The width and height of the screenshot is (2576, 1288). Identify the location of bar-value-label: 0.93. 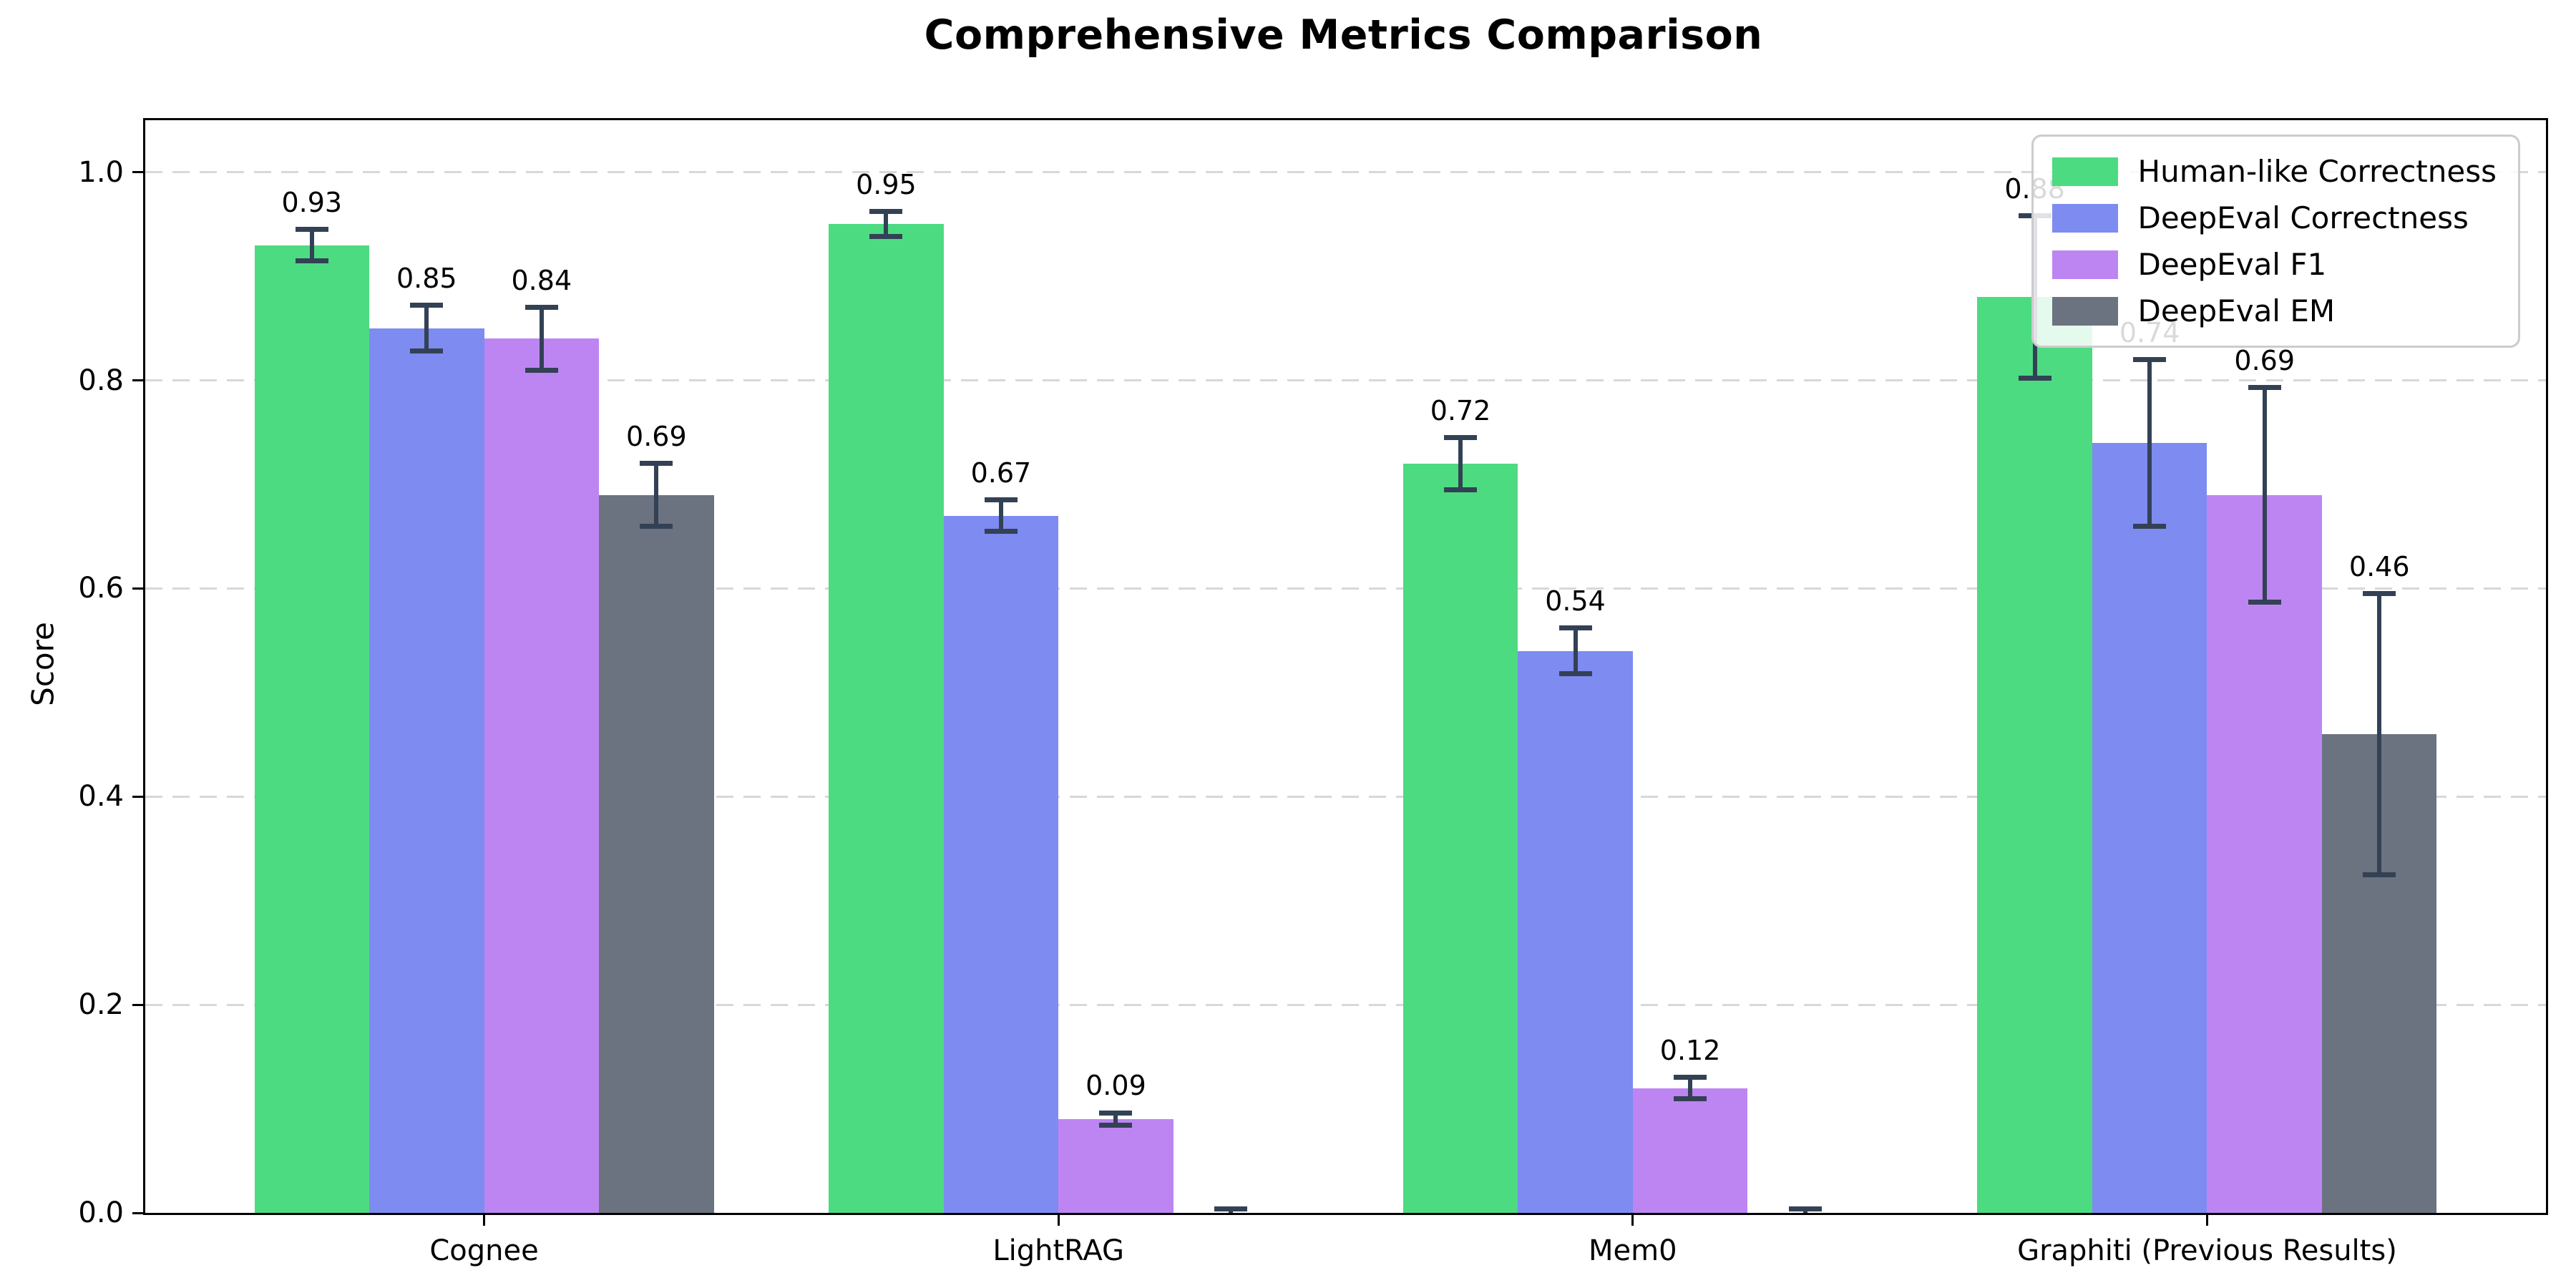
(312, 202).